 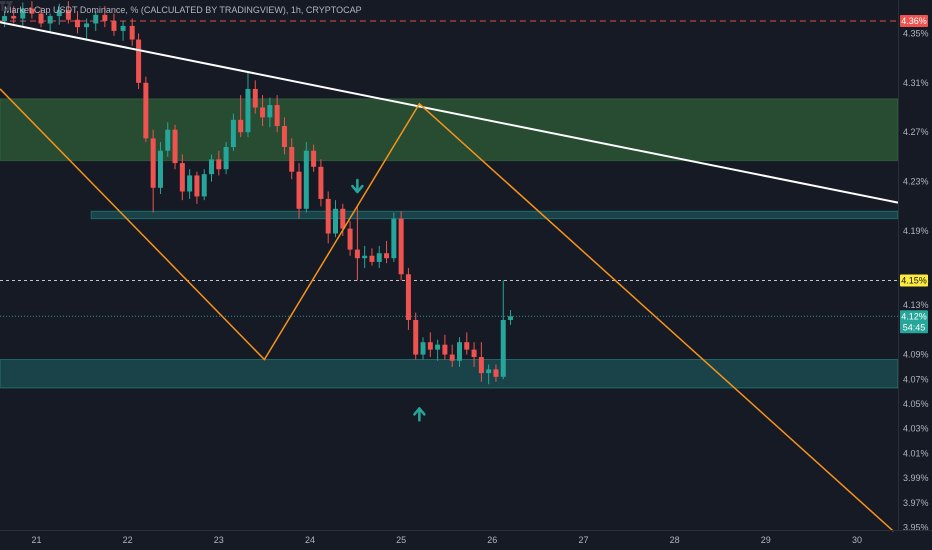 I want to click on y-tick-label: 3.97%, so click(x=916, y=503).